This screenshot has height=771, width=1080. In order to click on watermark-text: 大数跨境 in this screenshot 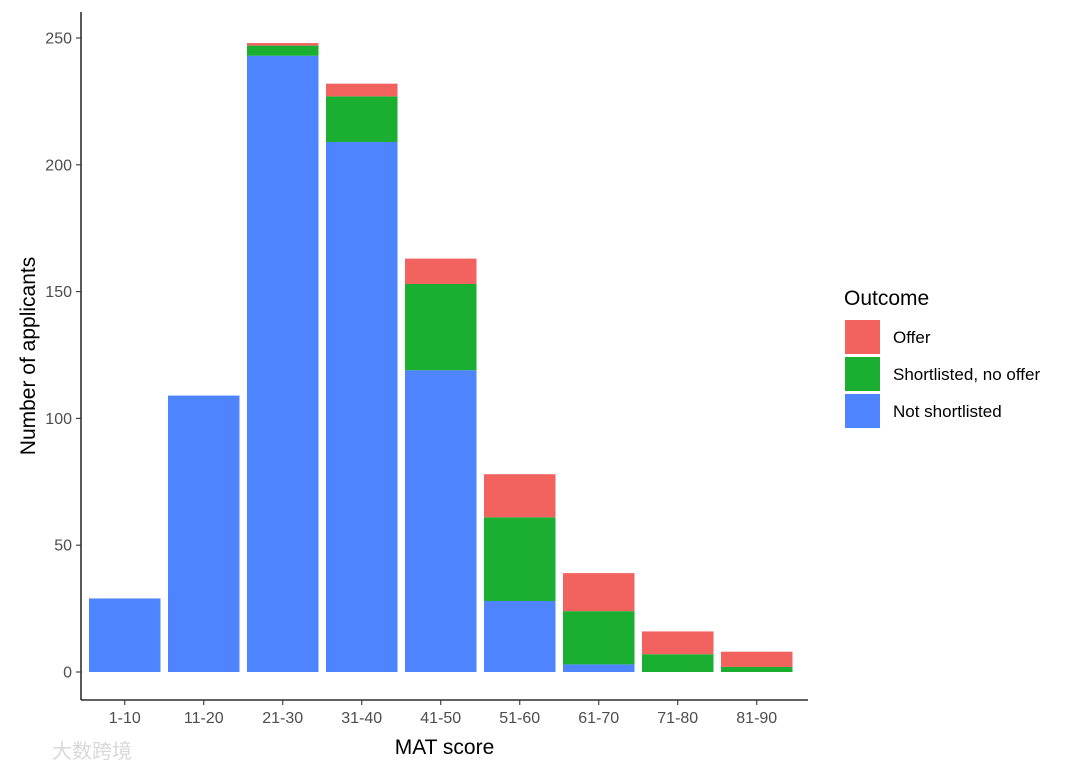, I will do `click(92, 751)`.